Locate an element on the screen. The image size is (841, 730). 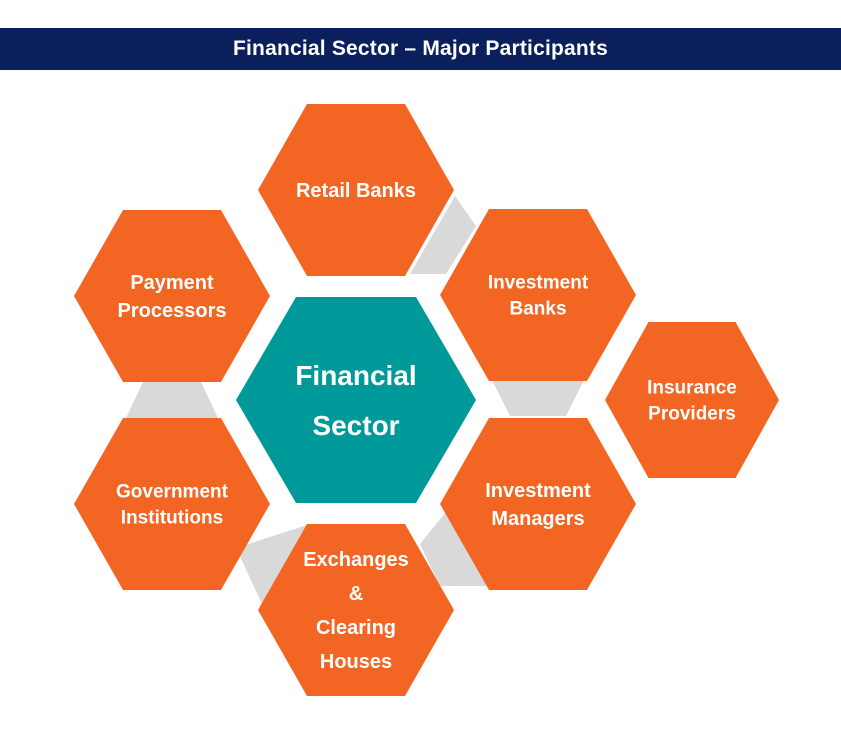
hex-shape-government-institutions is located at coordinates (172, 504).